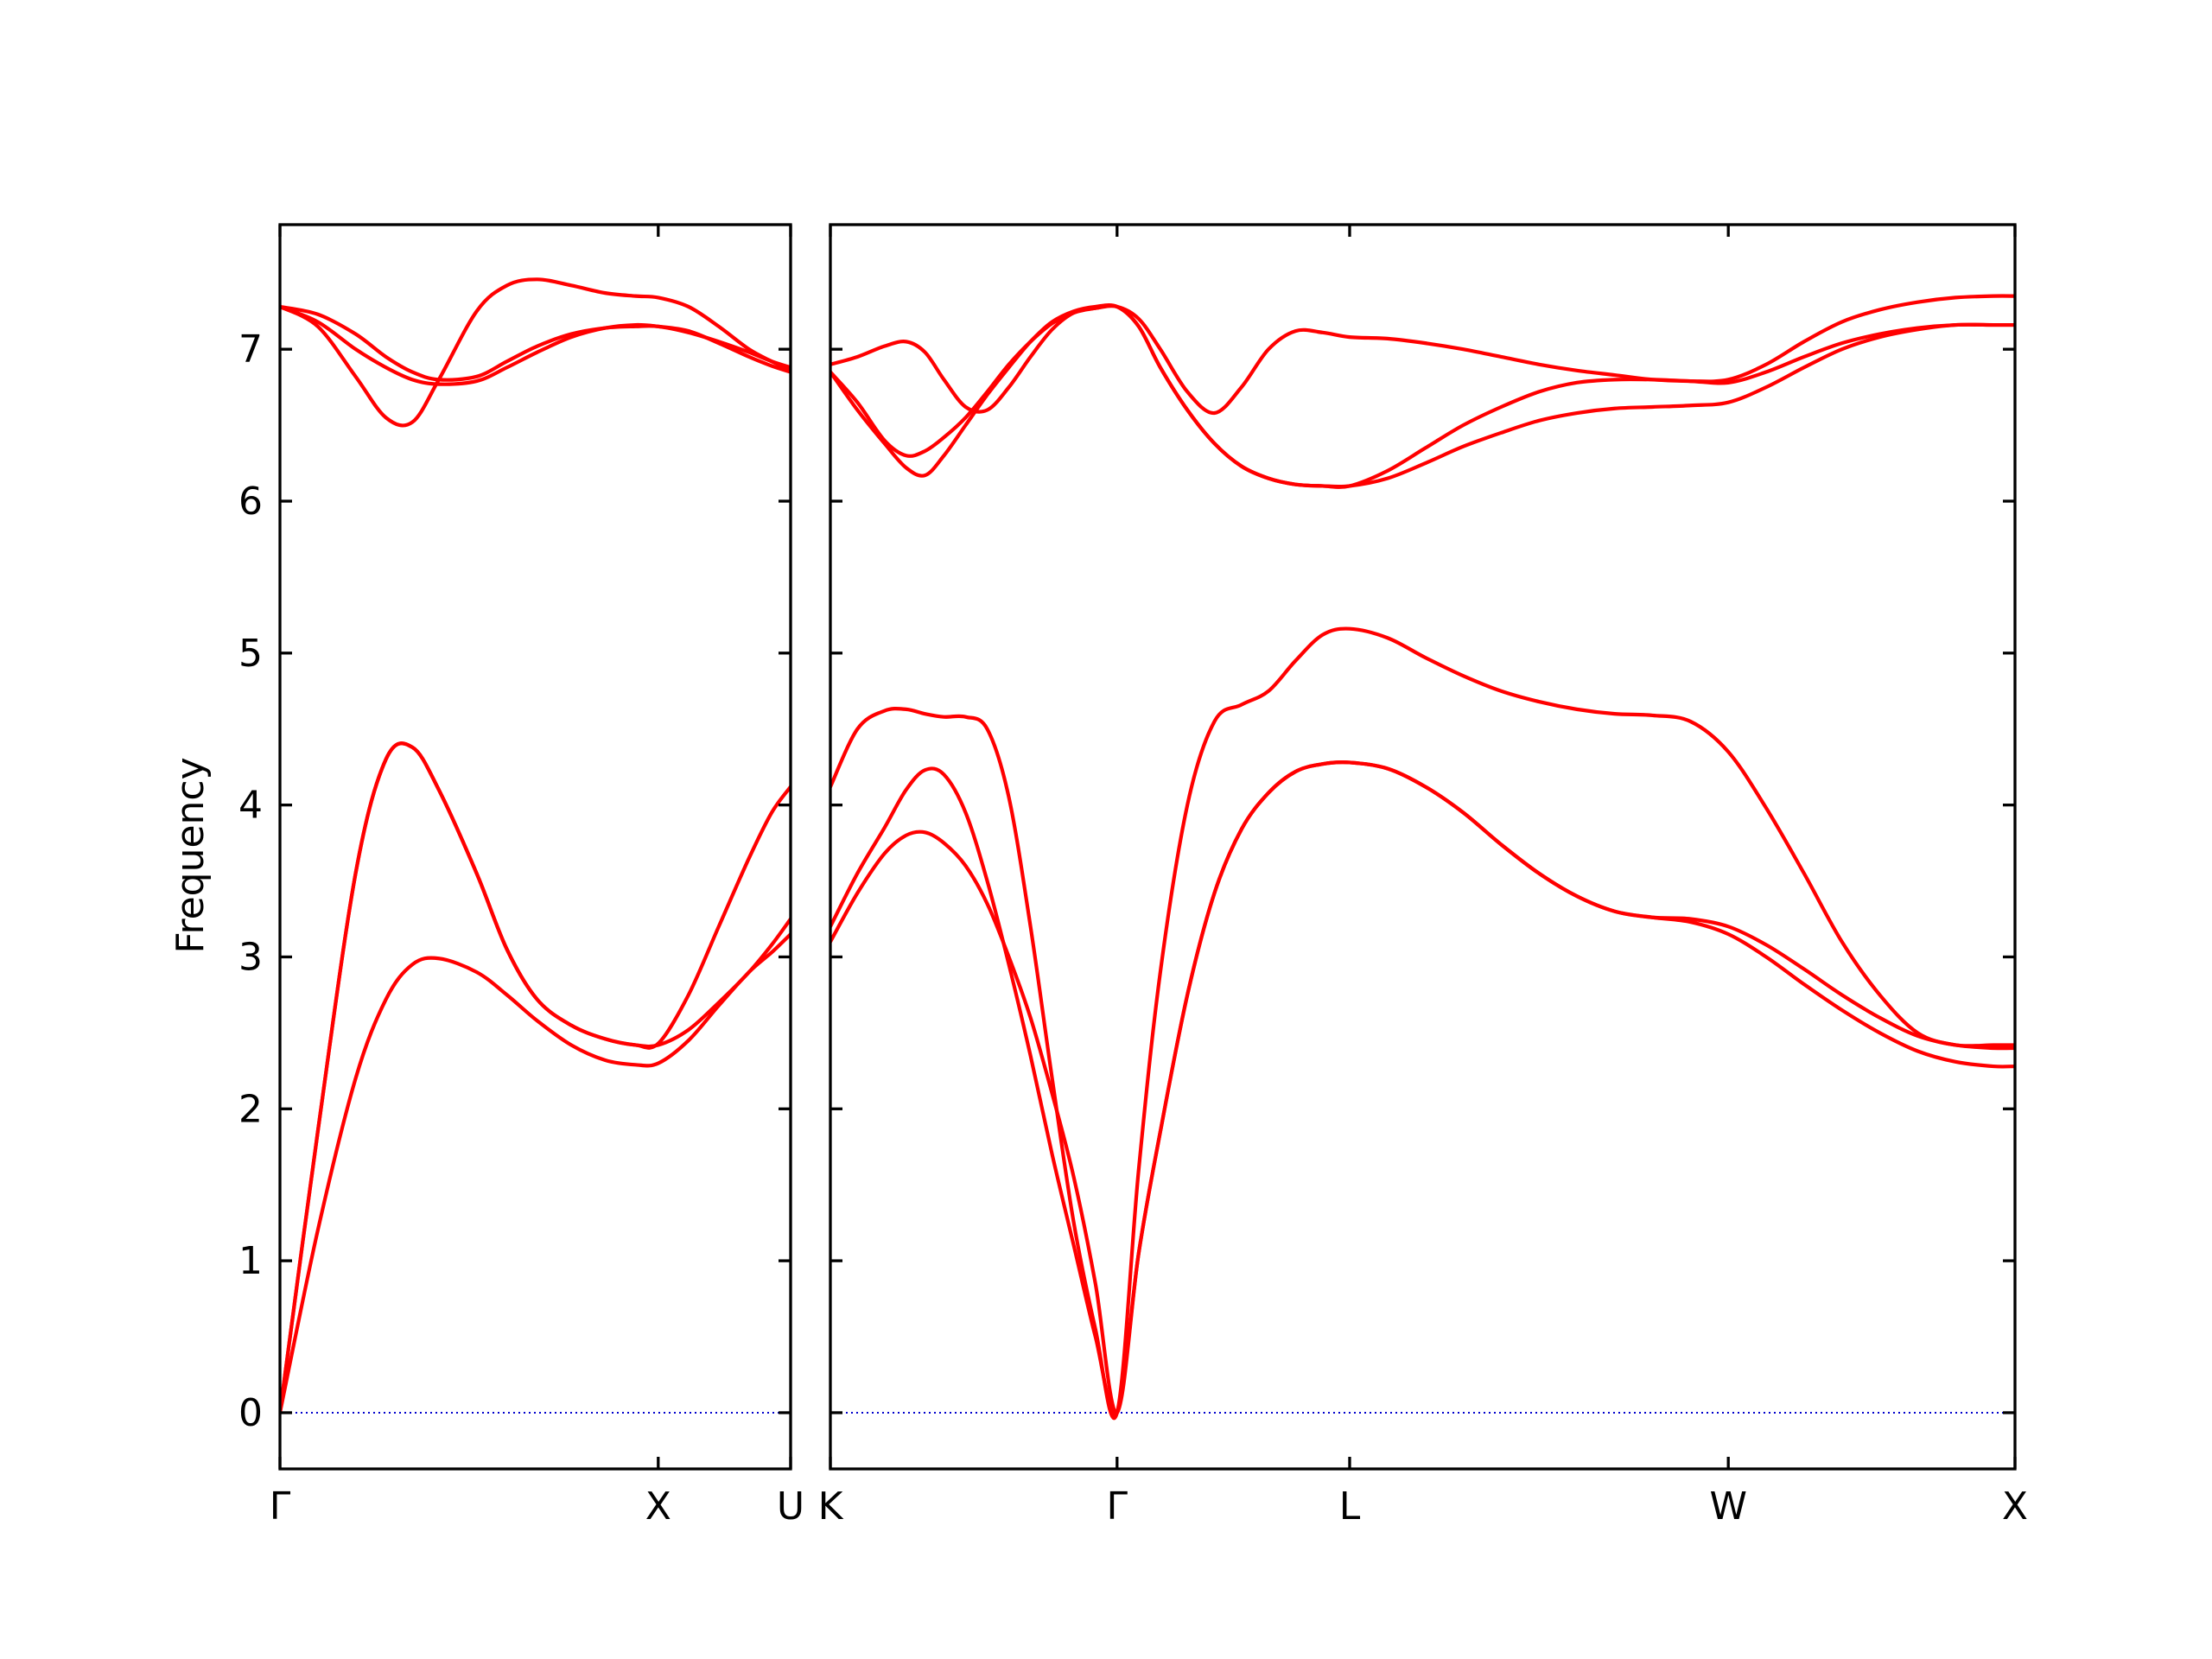  Describe the element at coordinates (831, 1506) in the screenshot. I see `x-tick-label: K` at that location.